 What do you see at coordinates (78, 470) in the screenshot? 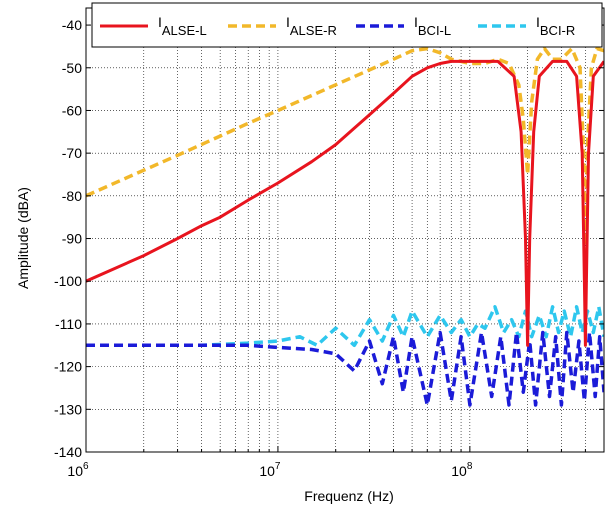
I see `x-tick-label: 10⁶` at bounding box center [78, 470].